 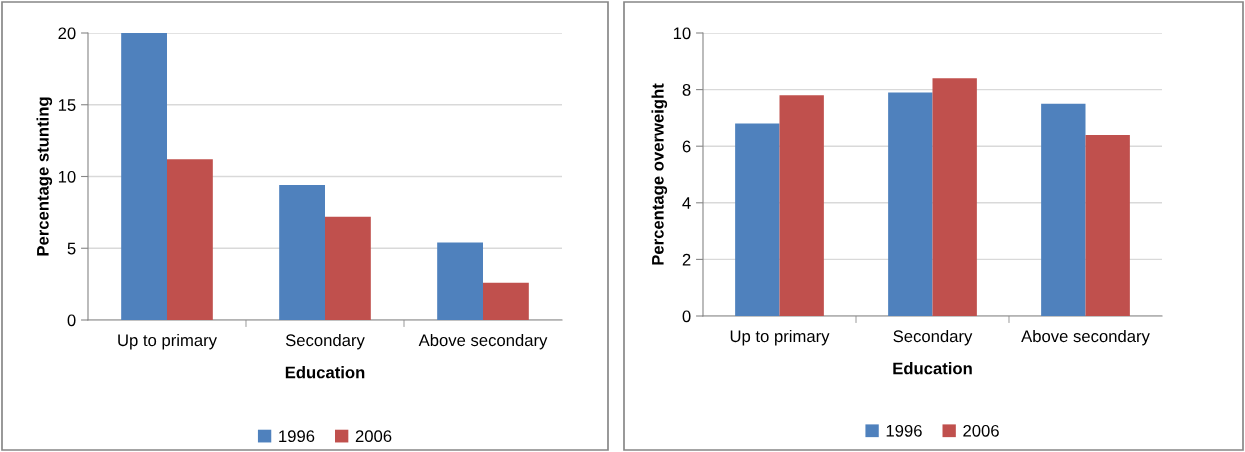 I want to click on y-tick-label: 6, so click(x=686, y=146).